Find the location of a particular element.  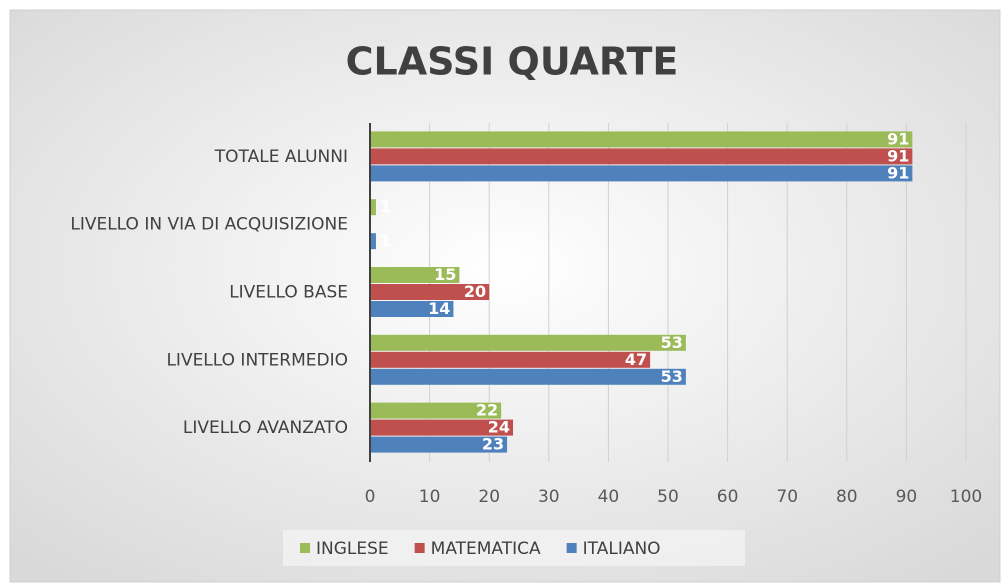

x-tick-label: 80 is located at coordinates (847, 497).